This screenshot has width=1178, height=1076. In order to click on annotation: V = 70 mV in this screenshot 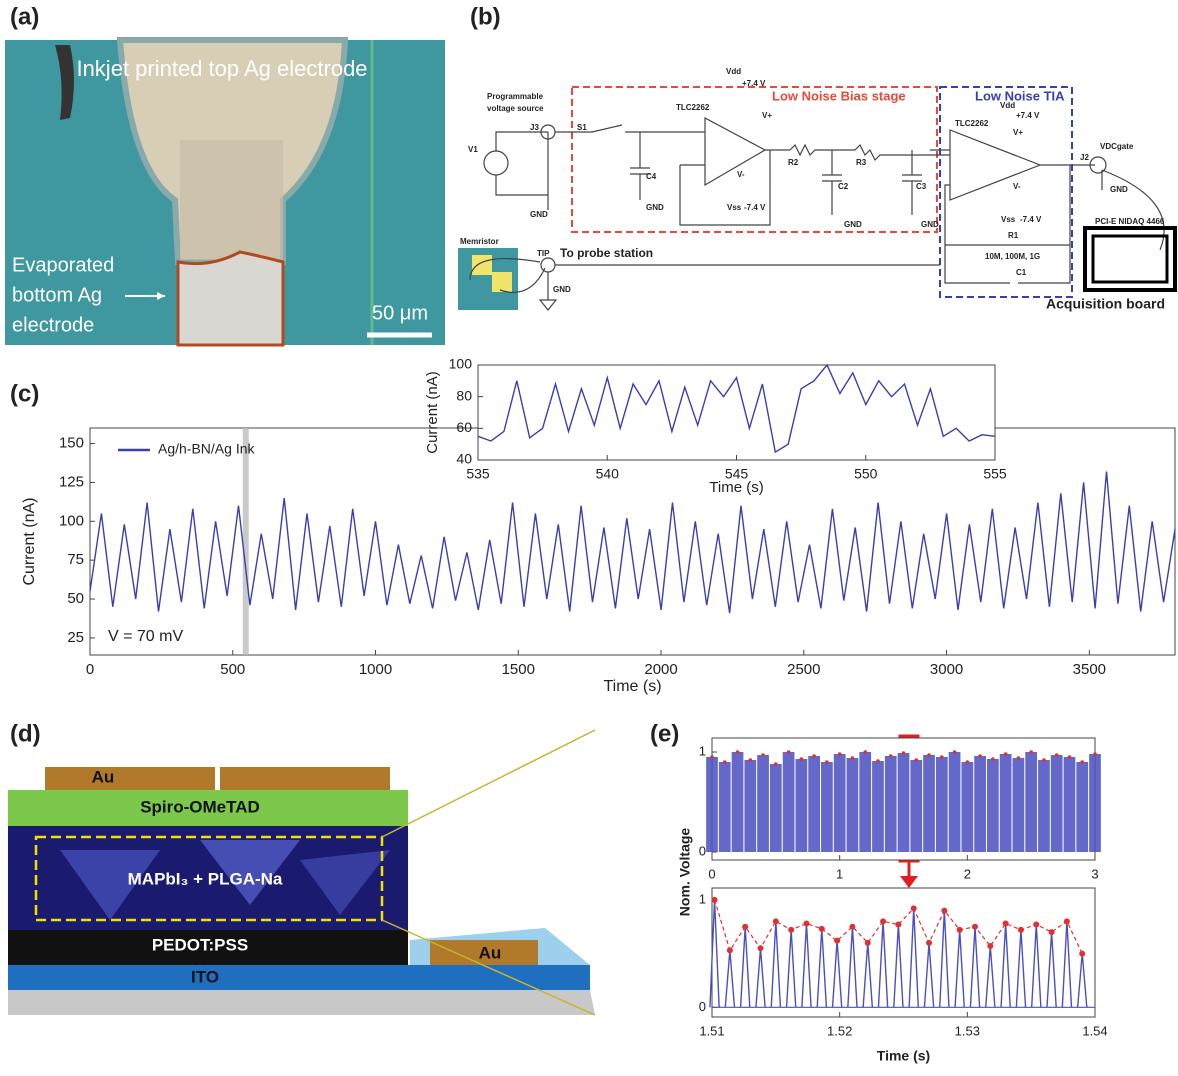, I will do `click(145, 636)`.